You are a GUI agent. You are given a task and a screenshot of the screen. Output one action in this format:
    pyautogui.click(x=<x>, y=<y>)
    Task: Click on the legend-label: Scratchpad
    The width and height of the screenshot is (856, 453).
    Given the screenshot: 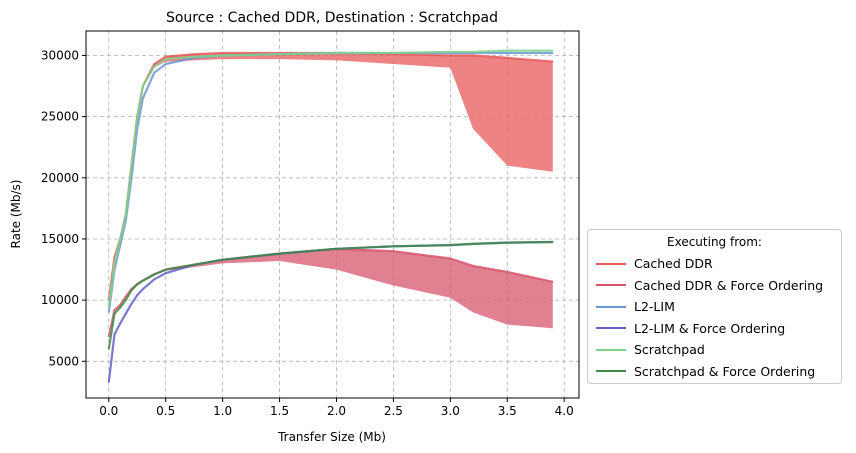 What is the action you would take?
    pyautogui.click(x=669, y=350)
    